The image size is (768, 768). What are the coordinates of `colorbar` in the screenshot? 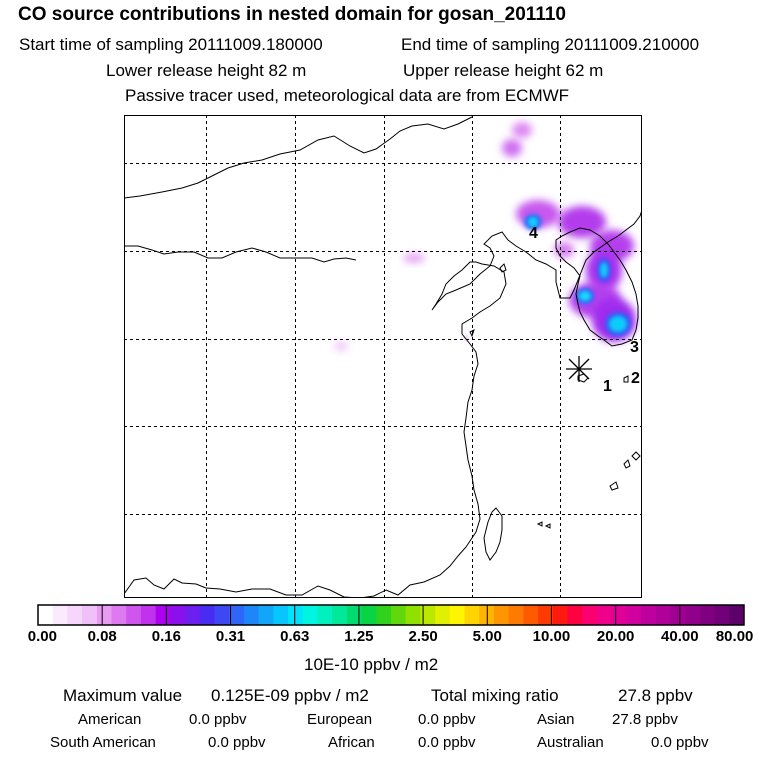 It's located at (391, 615).